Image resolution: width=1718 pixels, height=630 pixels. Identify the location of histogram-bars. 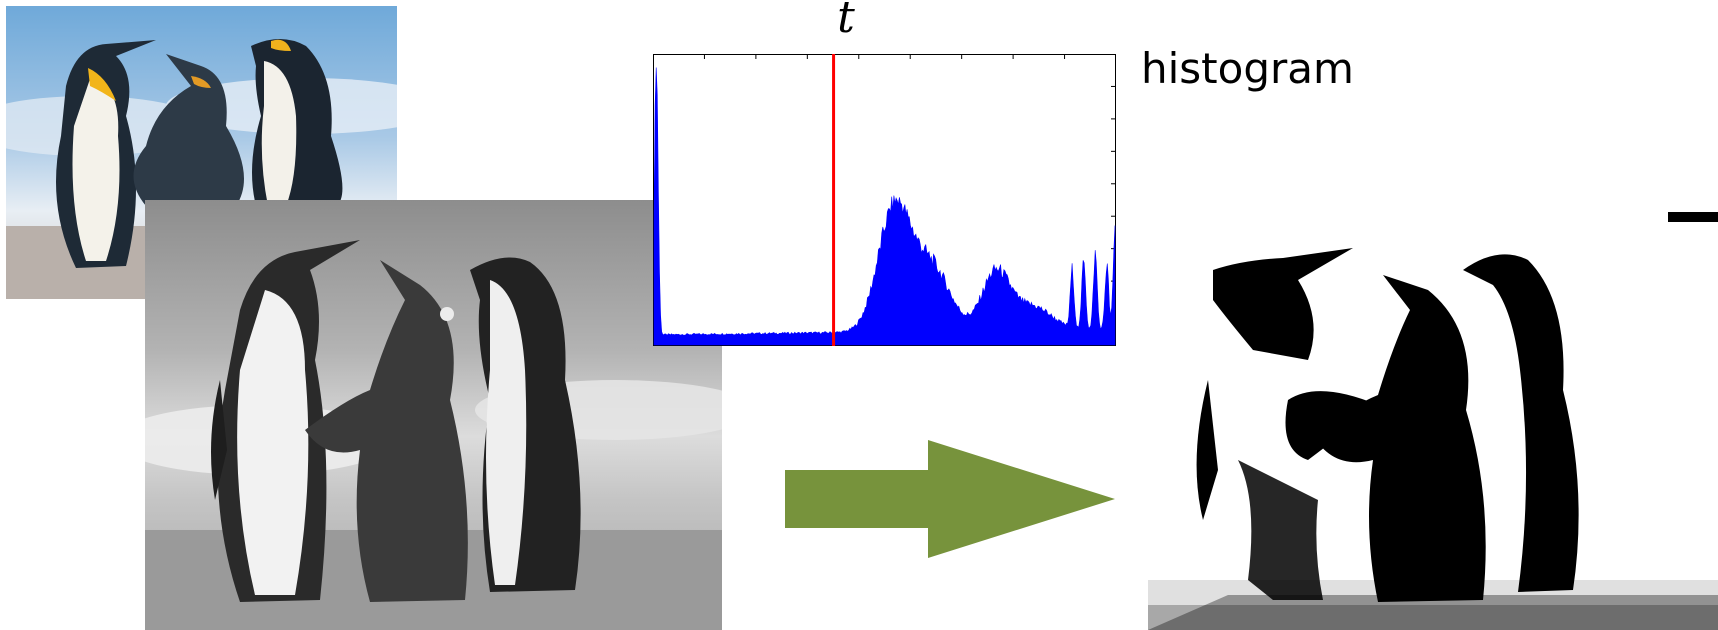
(884, 206).